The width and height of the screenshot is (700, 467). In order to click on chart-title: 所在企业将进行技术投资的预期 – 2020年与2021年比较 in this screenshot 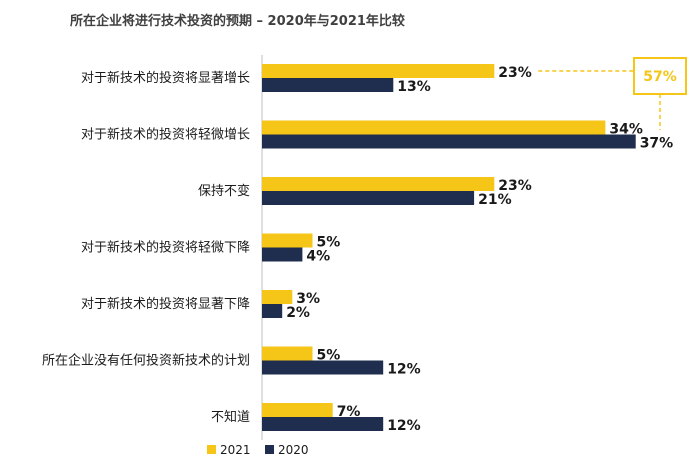, I will do `click(237, 21)`.